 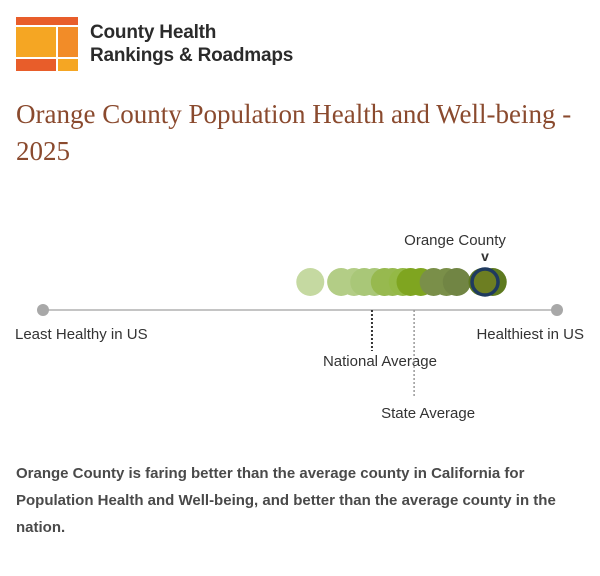 I want to click on orange-county-label: Orange County, so click(x=455, y=240).